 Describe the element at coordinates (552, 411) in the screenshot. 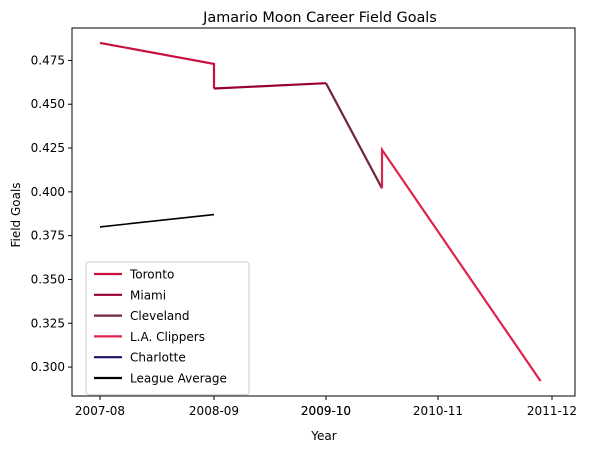

I see `x-tick-label: 2011-12` at that location.